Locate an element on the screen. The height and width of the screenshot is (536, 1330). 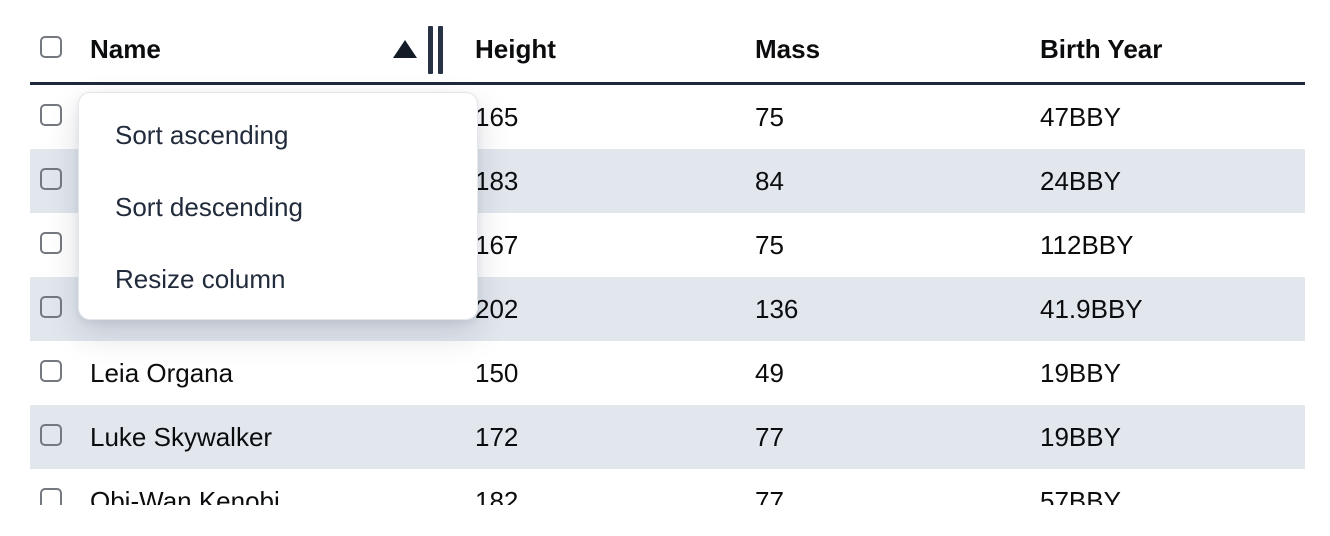
column-header-birth-year: Birth Year is located at coordinates (1172, 49).